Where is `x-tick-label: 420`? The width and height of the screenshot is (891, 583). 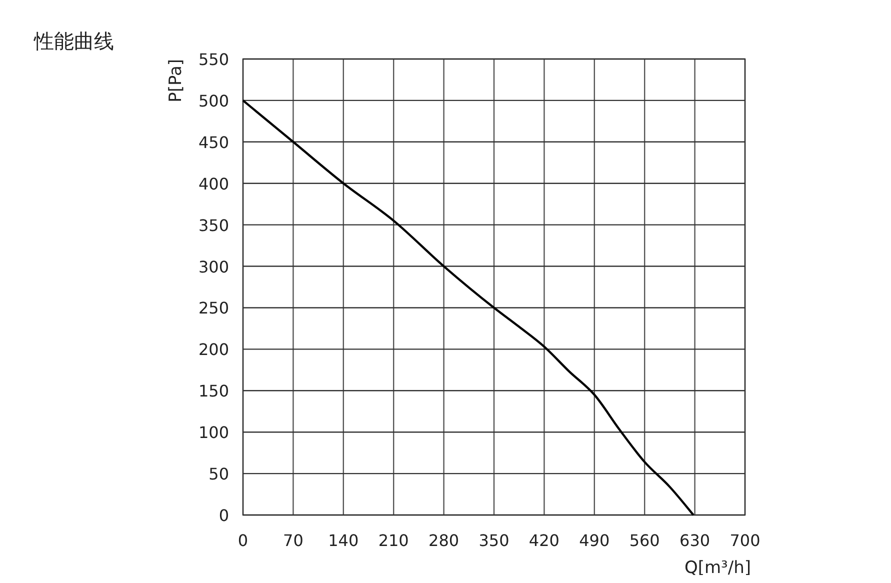
x-tick-label: 420 is located at coordinates (544, 540).